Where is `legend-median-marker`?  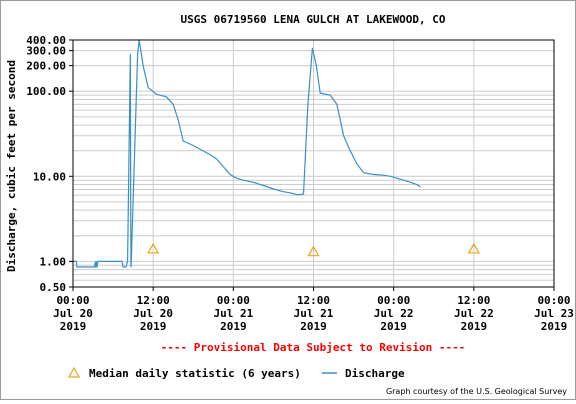
legend-median-marker is located at coordinates (74, 372).